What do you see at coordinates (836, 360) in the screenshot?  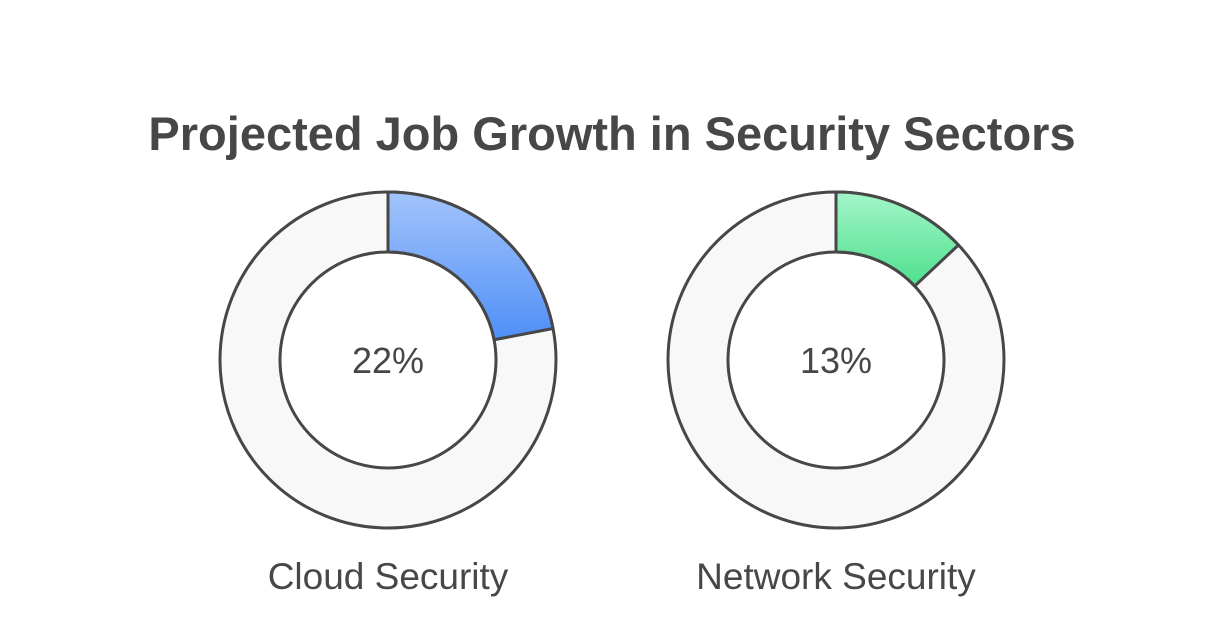 I see `network-security-value-label: 13%` at bounding box center [836, 360].